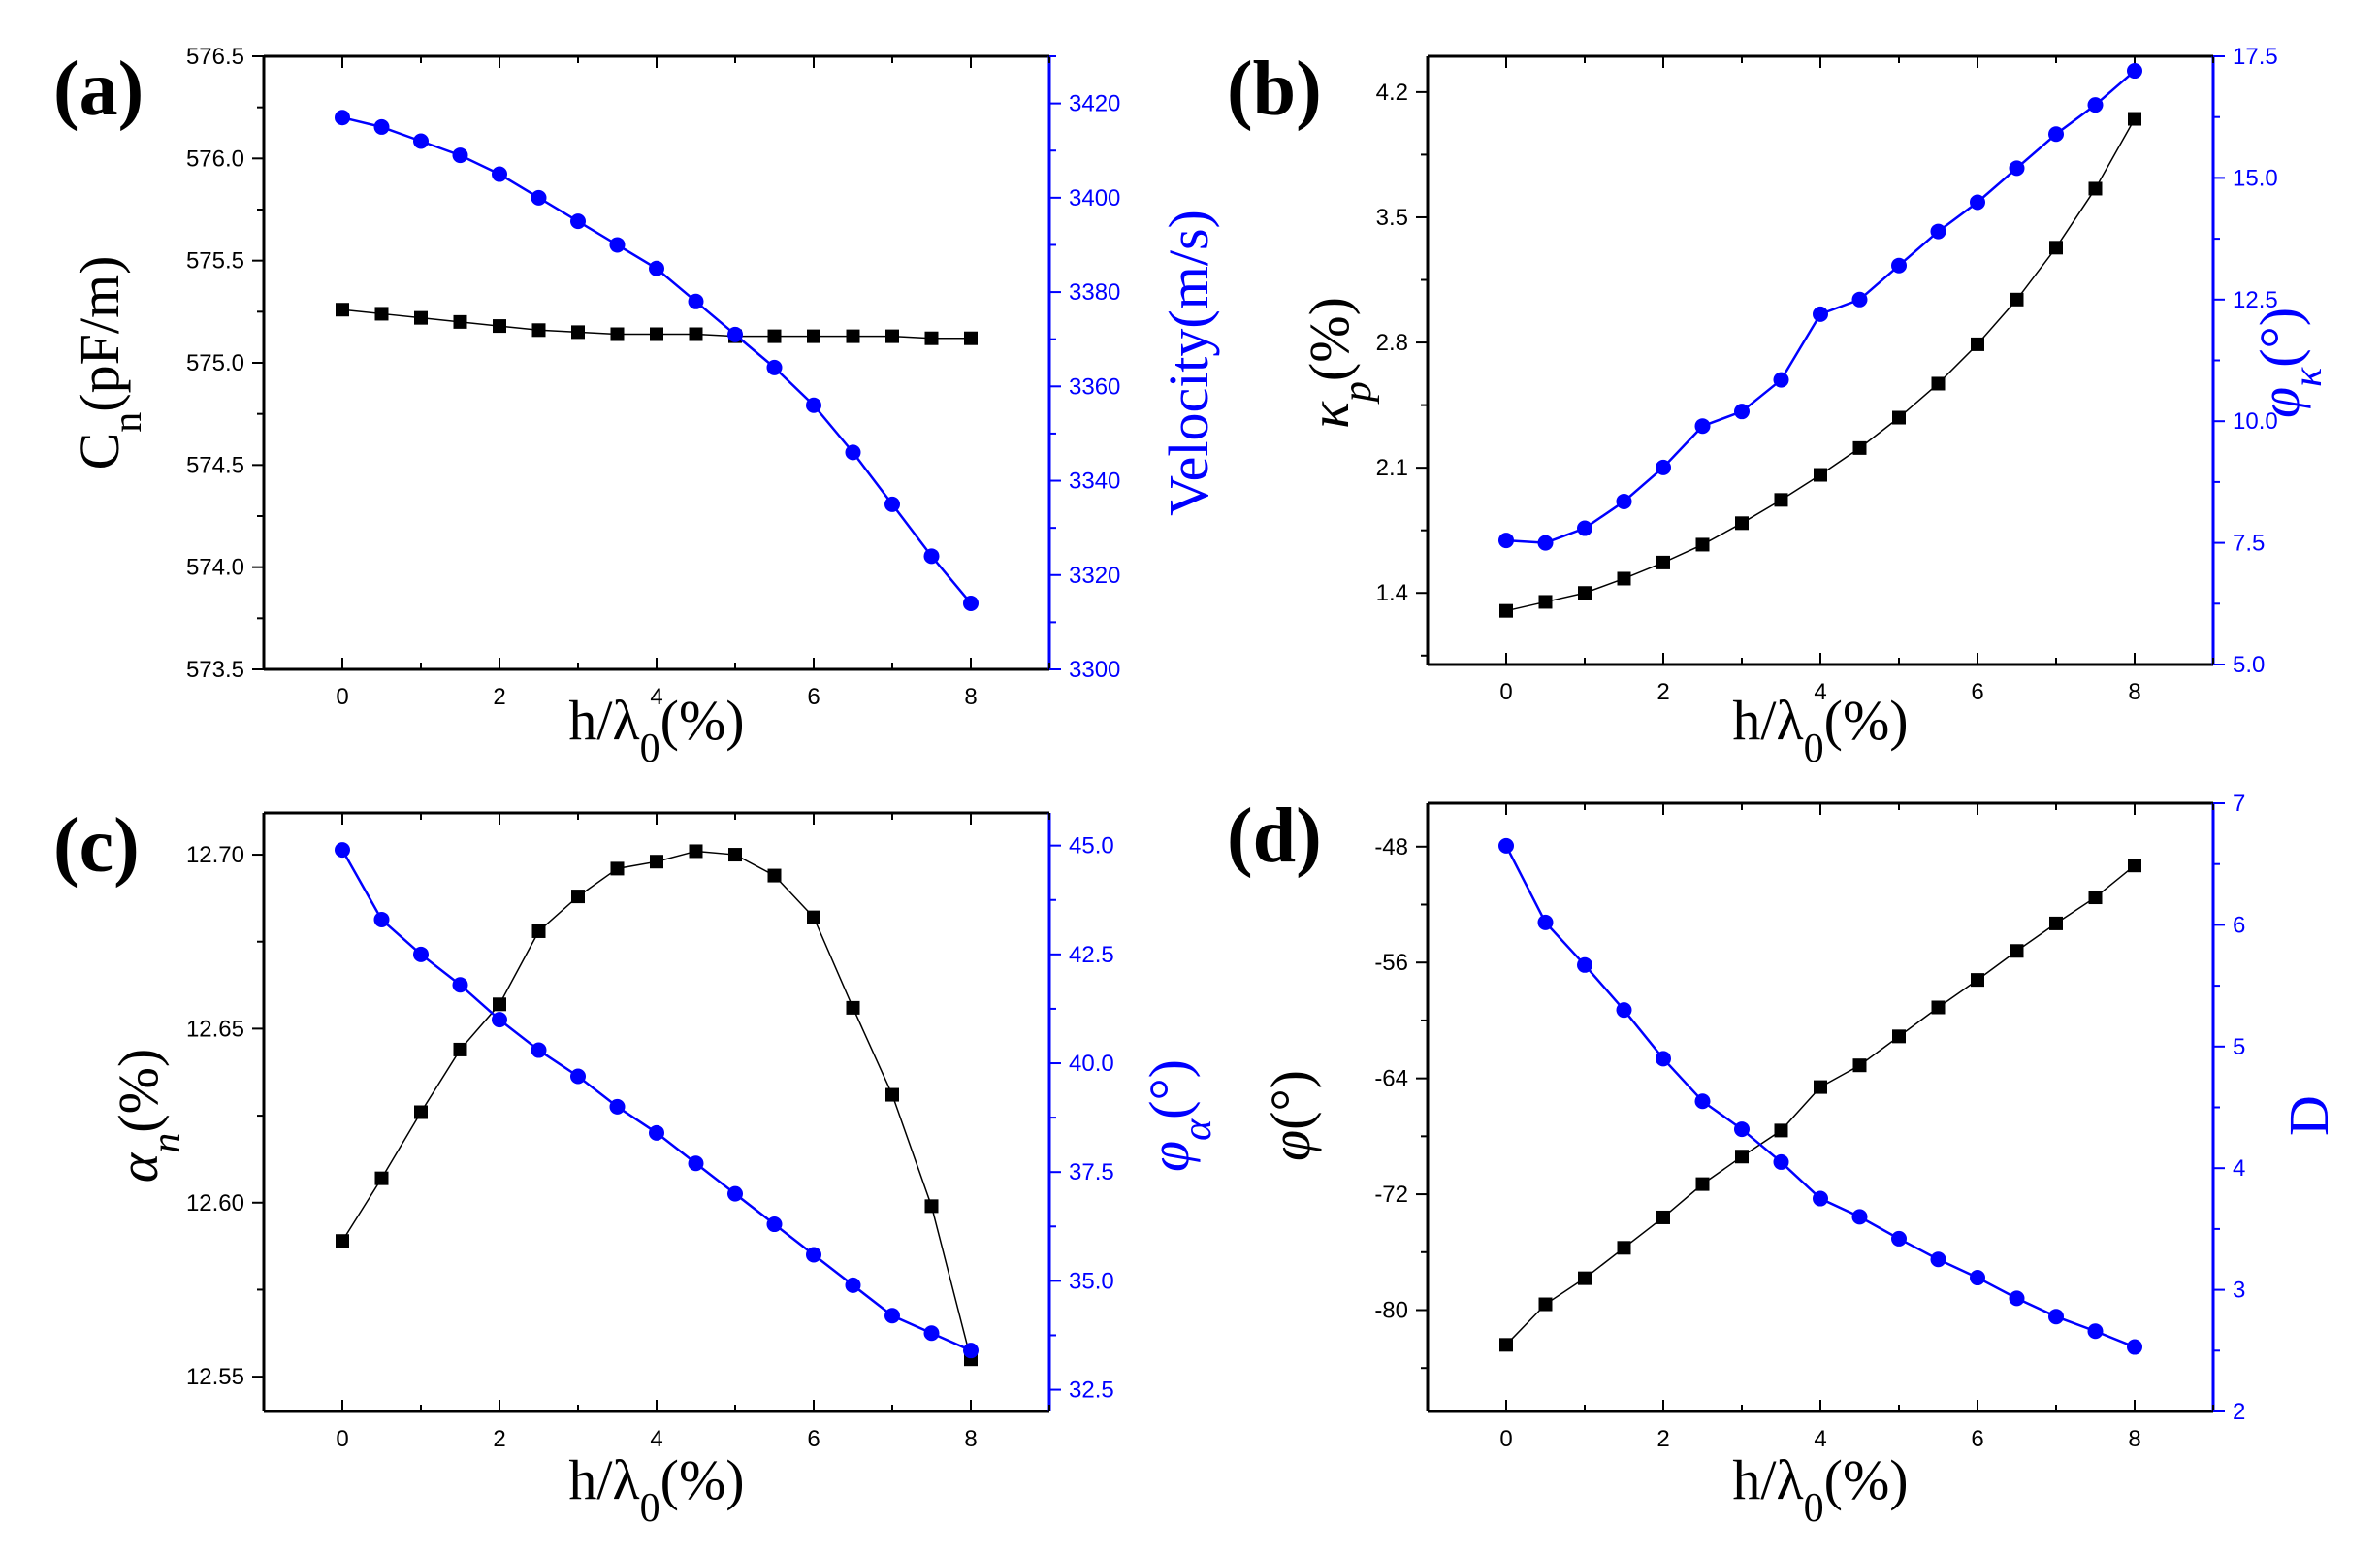 The image size is (2380, 1556). Describe the element at coordinates (109, 363) in the screenshot. I see `left-axis-label: Cn(pF/m)` at that location.